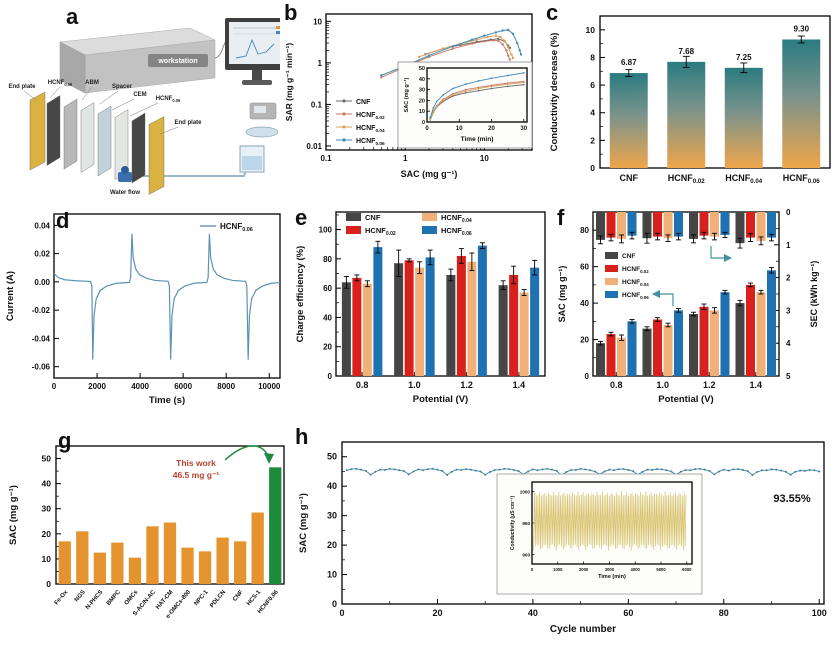  I want to click on svg-text: Spacer, so click(122, 87).